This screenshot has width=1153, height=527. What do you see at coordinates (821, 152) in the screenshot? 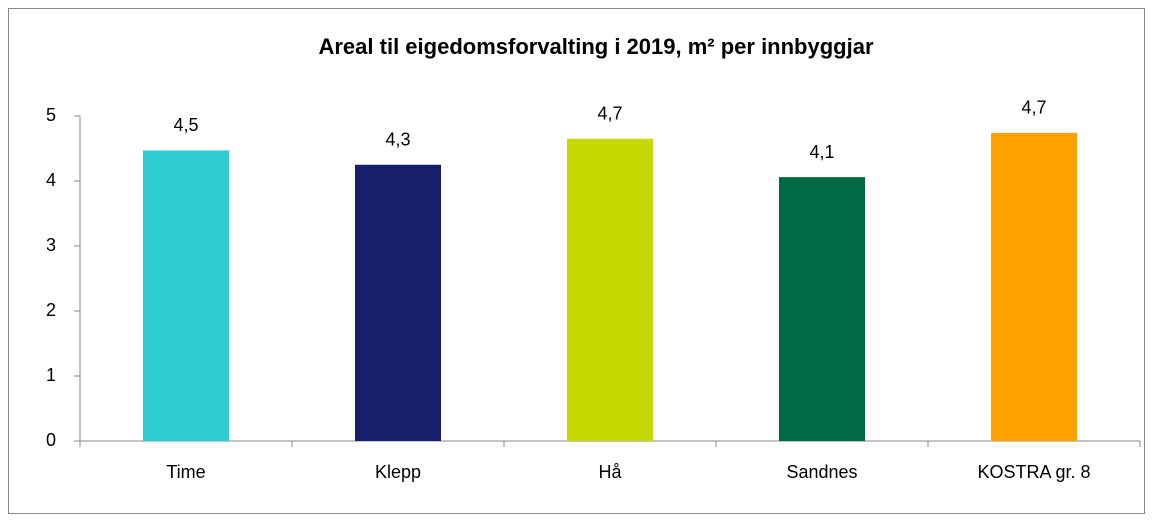
I see `data-label: 4,1` at bounding box center [821, 152].